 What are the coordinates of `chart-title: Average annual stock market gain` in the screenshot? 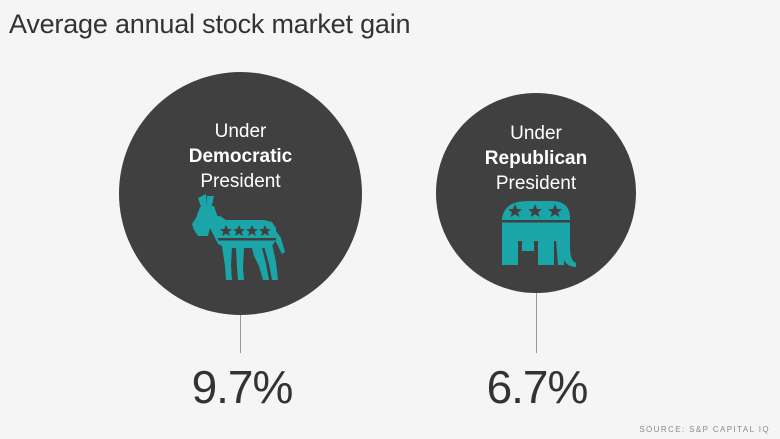 It's located at (210, 24).